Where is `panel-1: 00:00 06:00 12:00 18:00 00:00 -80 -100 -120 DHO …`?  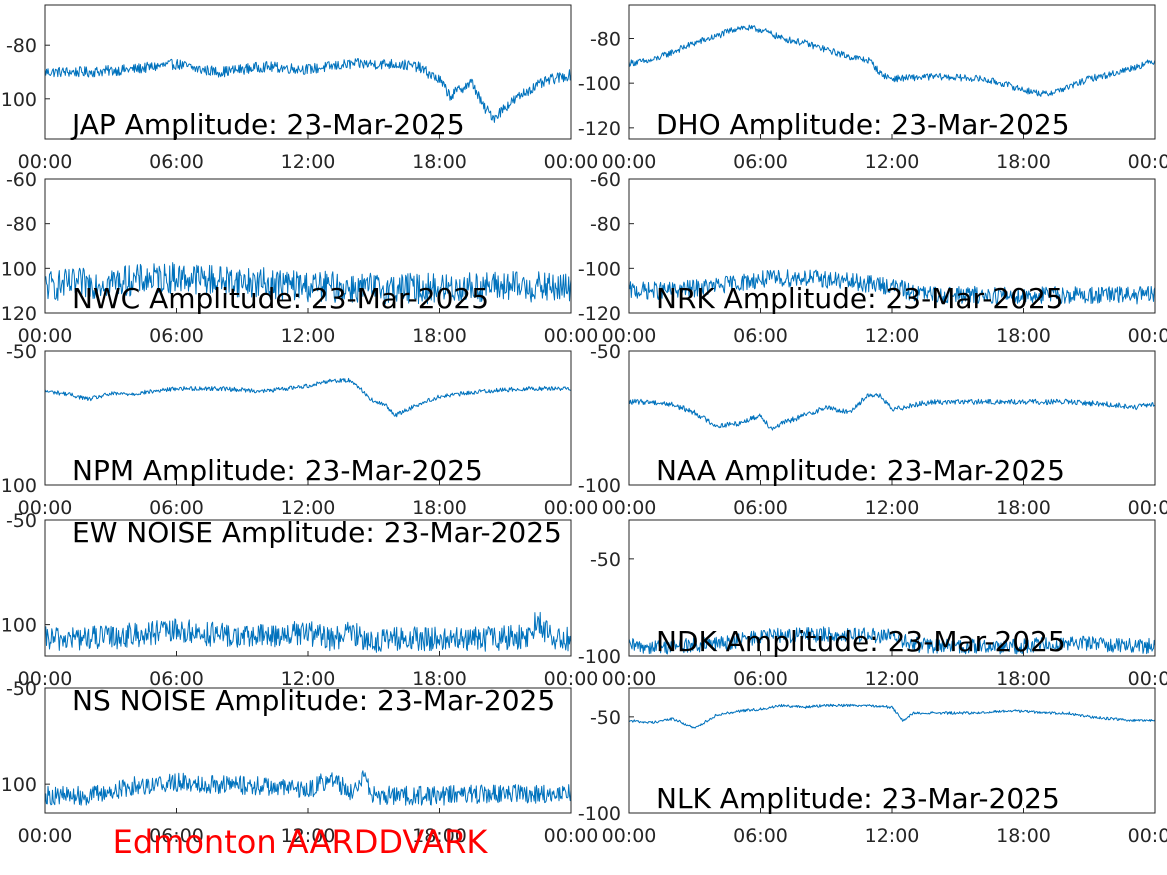 panel-1: 00:00 06:00 12:00 18:00 00:00 -80 -100 -120 DHO … is located at coordinates (872, 88).